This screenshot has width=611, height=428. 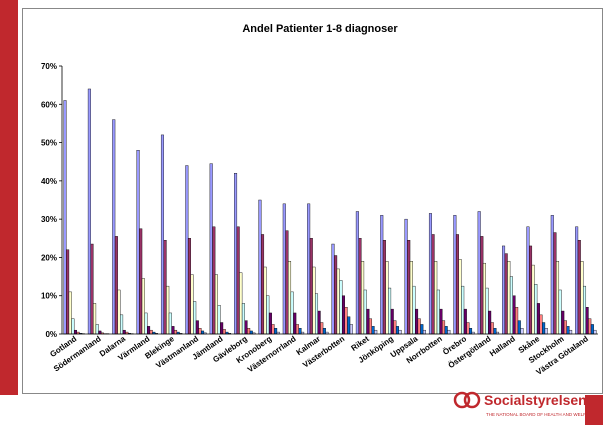 I want to click on y-tick-label: 40%, so click(x=49, y=181).